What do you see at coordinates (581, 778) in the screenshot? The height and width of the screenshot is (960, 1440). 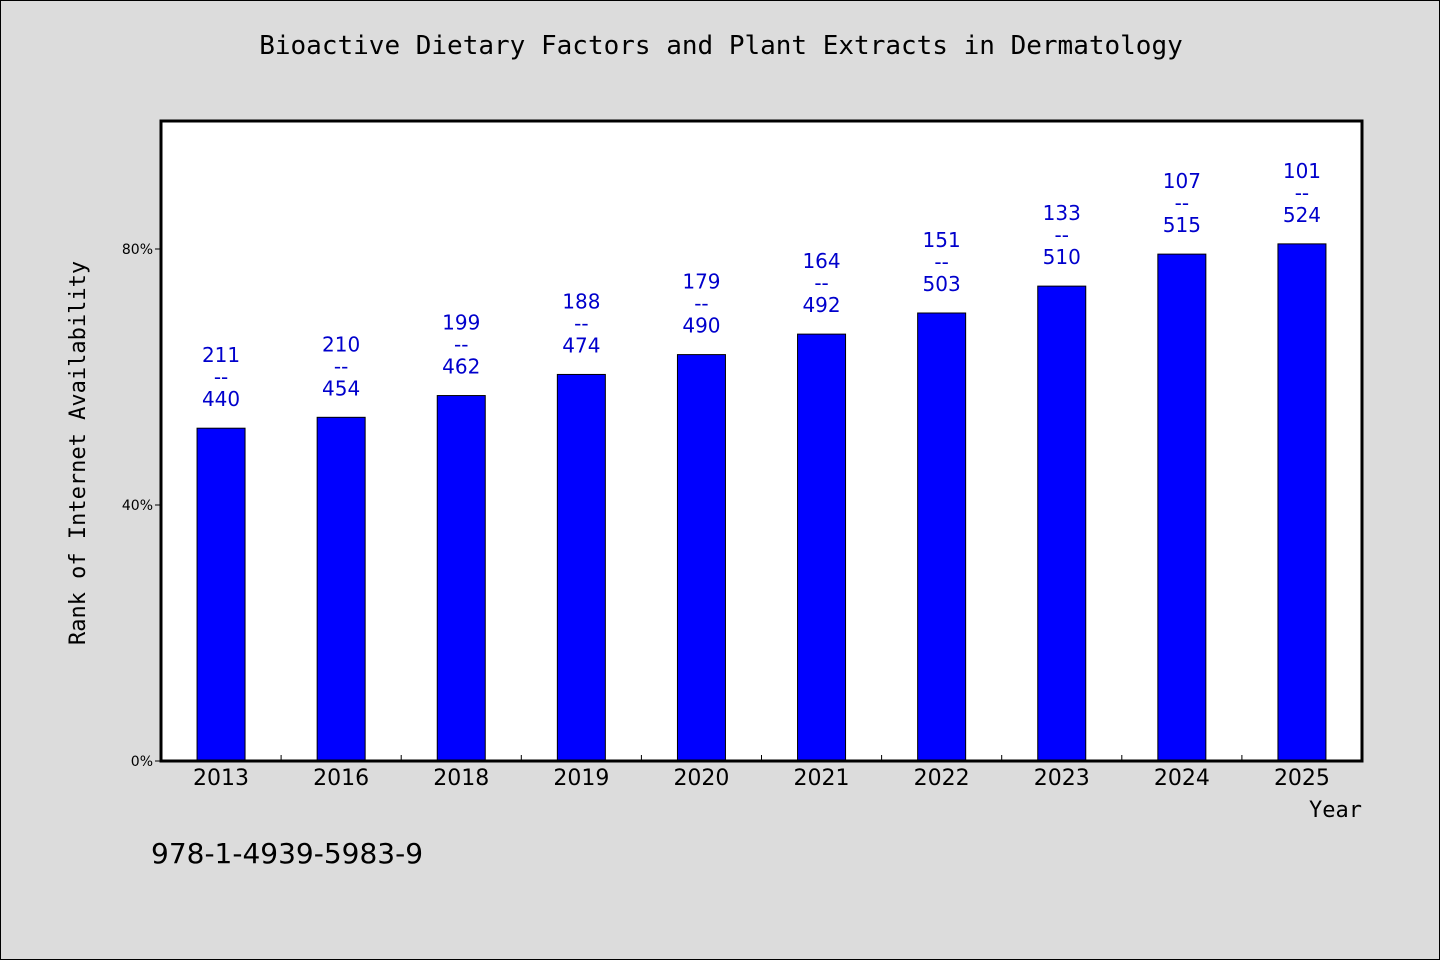 I see `x-tick-label: 2019` at bounding box center [581, 778].